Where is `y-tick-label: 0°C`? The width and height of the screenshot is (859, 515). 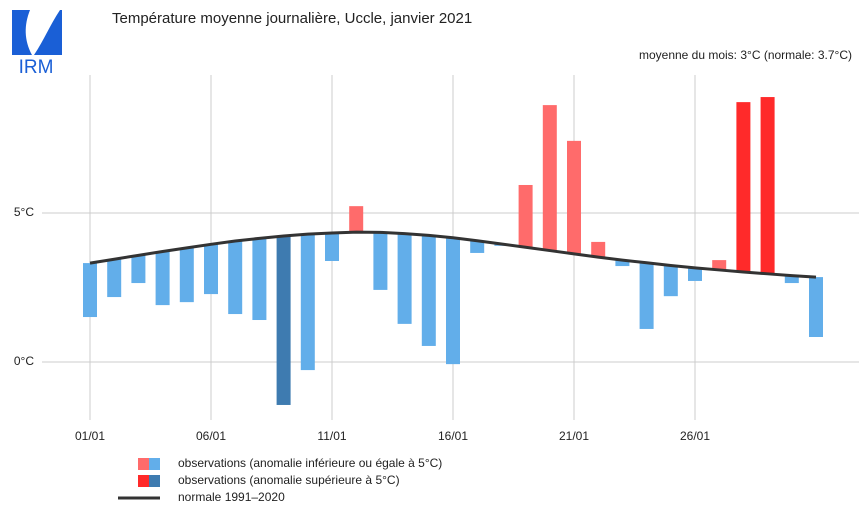
y-tick-label: 0°C is located at coordinates (24, 361).